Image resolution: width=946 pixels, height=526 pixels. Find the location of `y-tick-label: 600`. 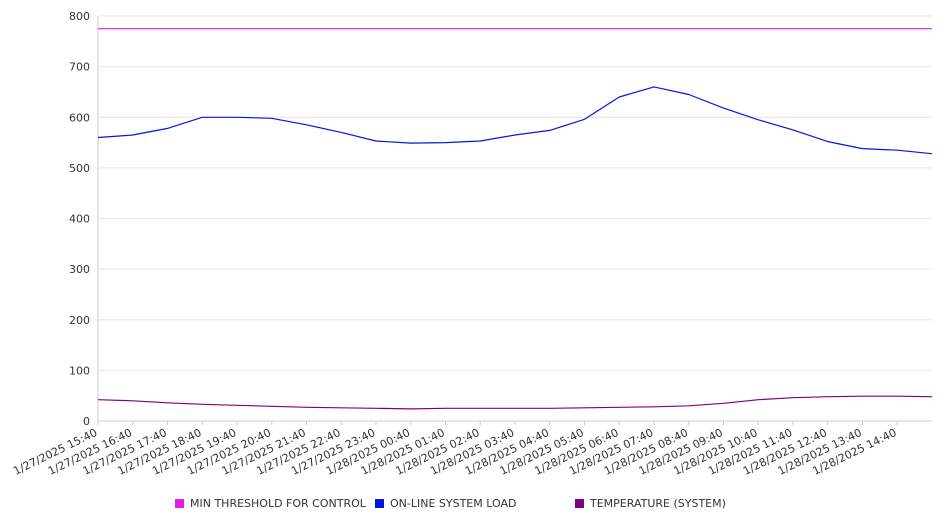

y-tick-label: 600 is located at coordinates (79, 117).